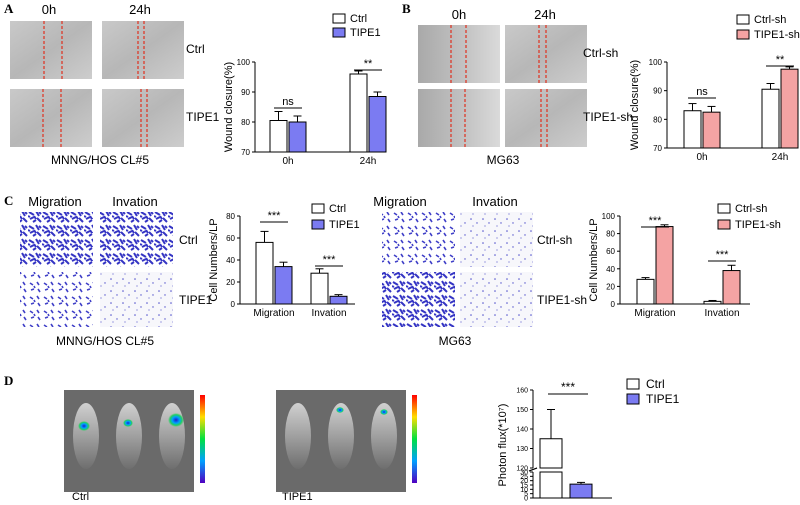 This screenshot has width=800, height=505. What do you see at coordinates (8, 200) in the screenshot?
I see `panel-letter: C` at bounding box center [8, 200].